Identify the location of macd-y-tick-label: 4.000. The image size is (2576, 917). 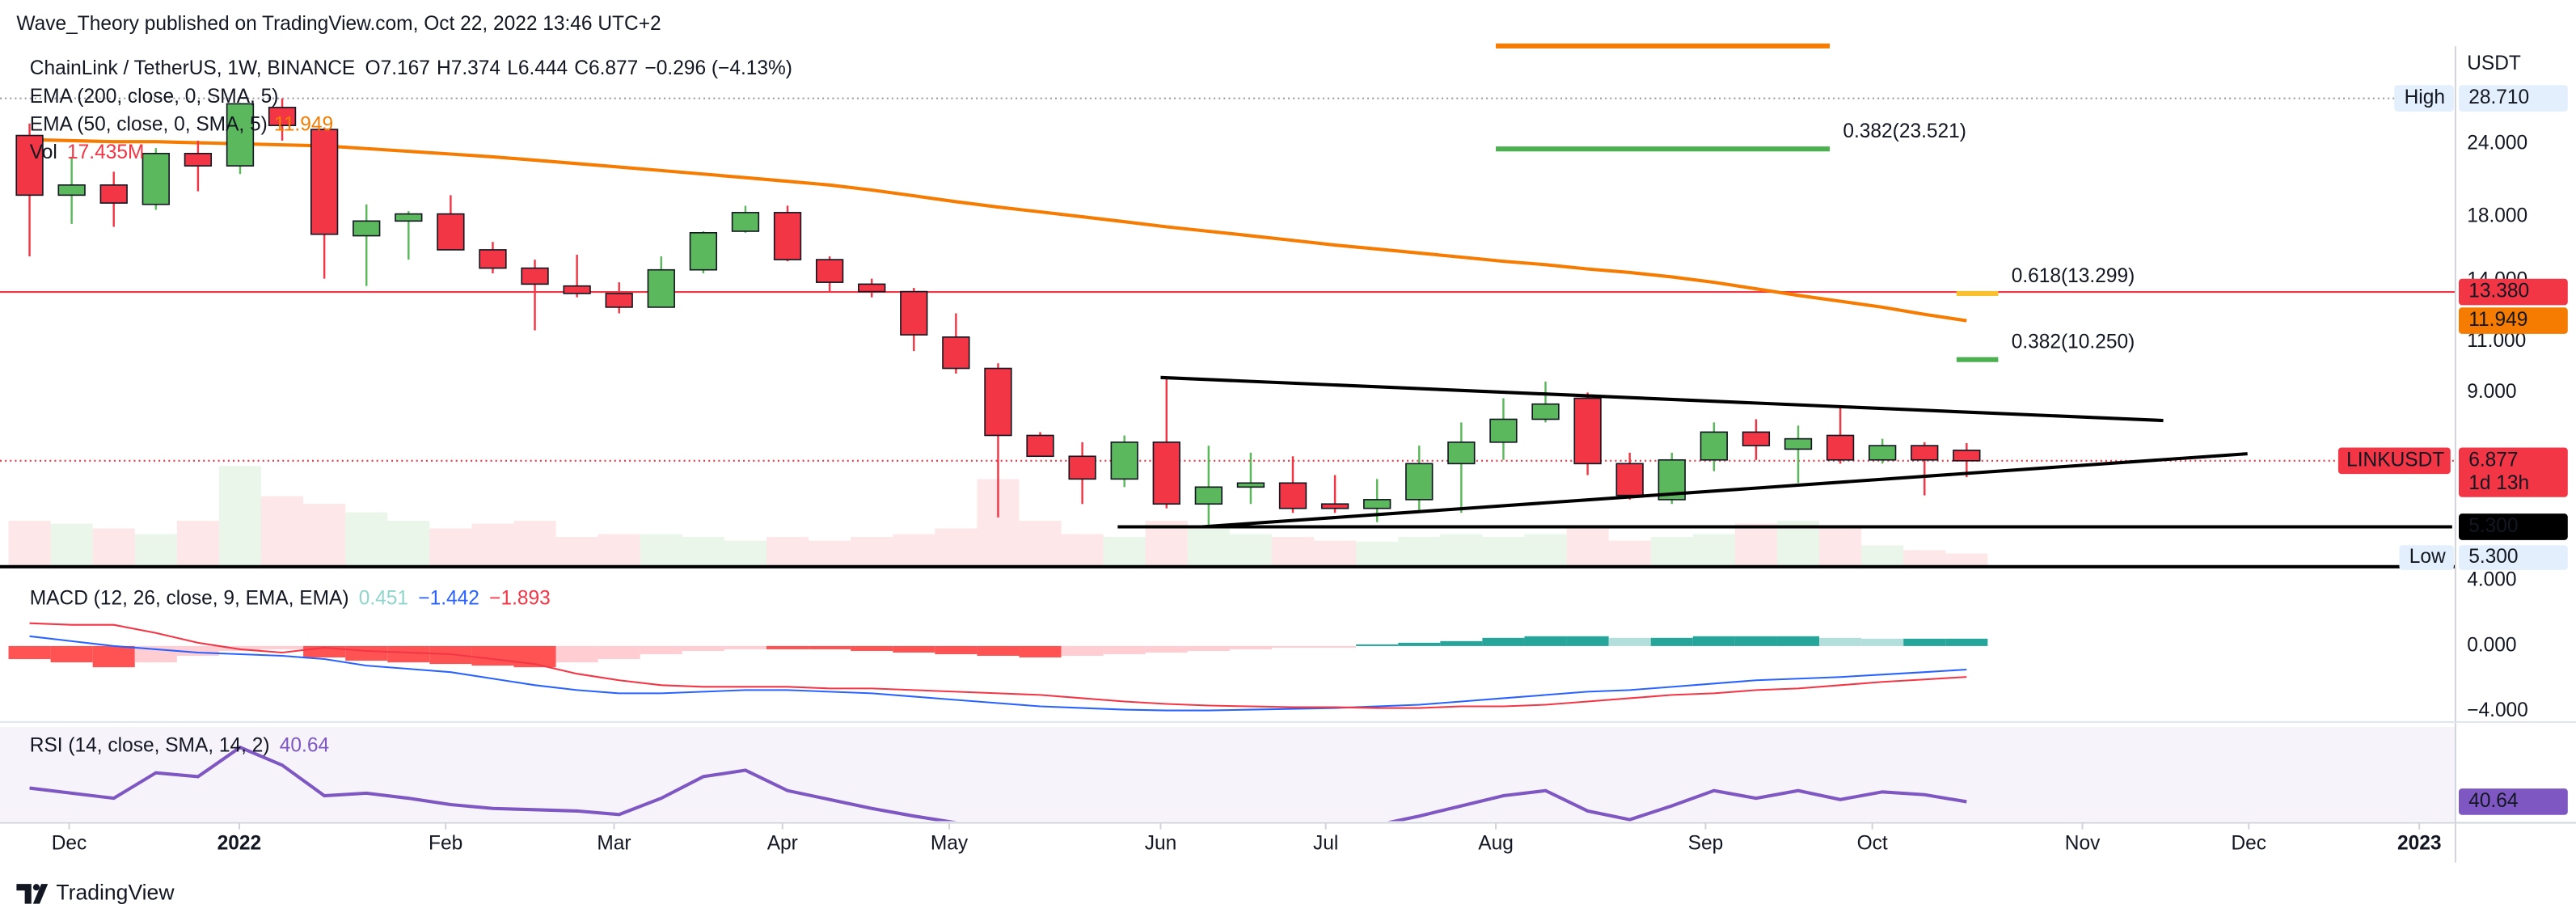
(2491, 580).